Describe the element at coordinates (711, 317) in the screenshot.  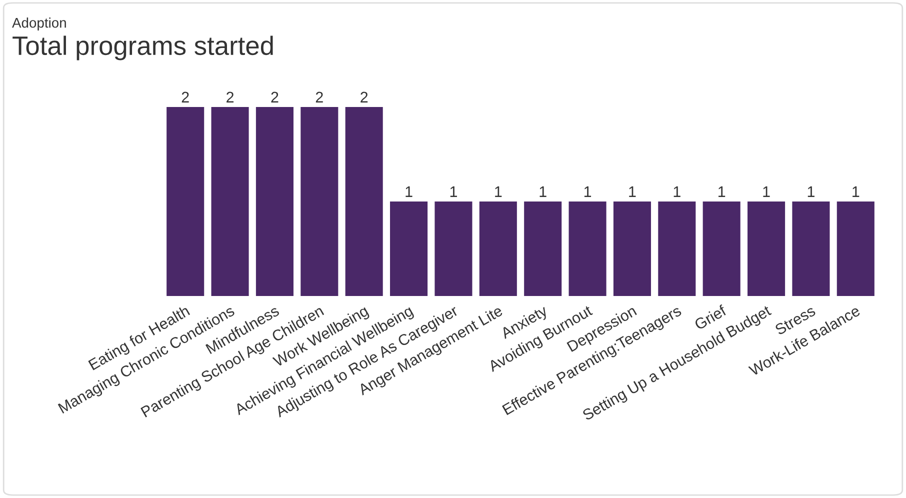
I see `x-tick-label: Grief` at that location.